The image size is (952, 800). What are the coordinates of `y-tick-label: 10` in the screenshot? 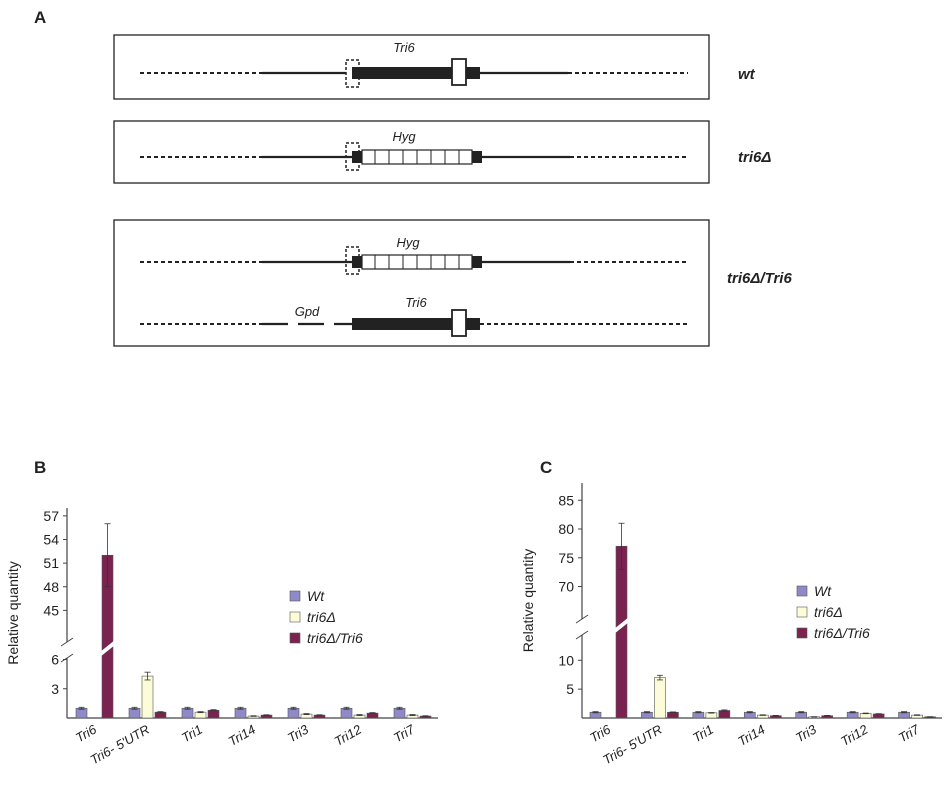 It's located at (566, 660).